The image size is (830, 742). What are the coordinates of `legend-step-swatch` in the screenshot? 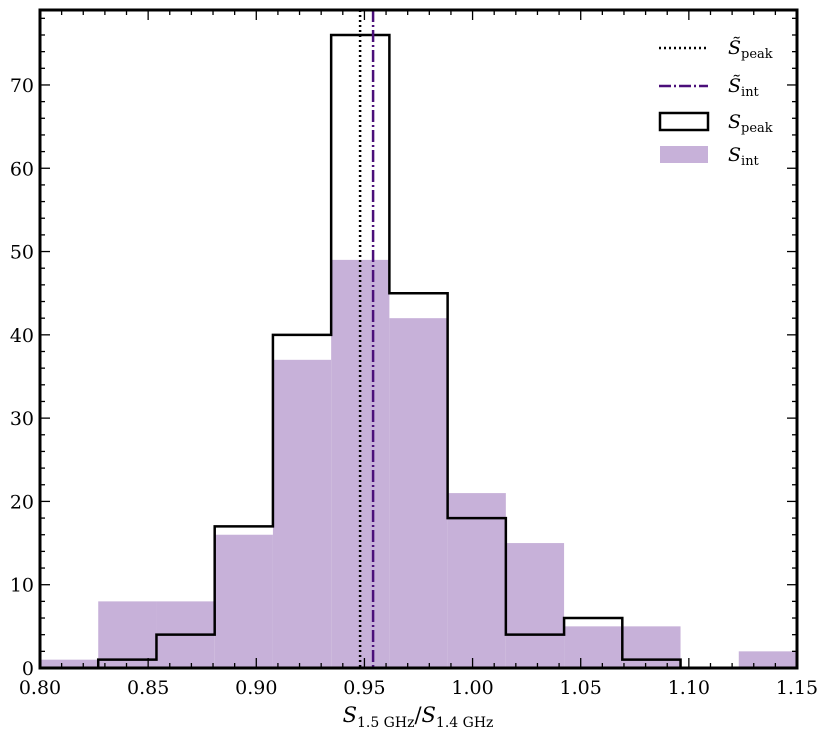 It's located at (684, 121).